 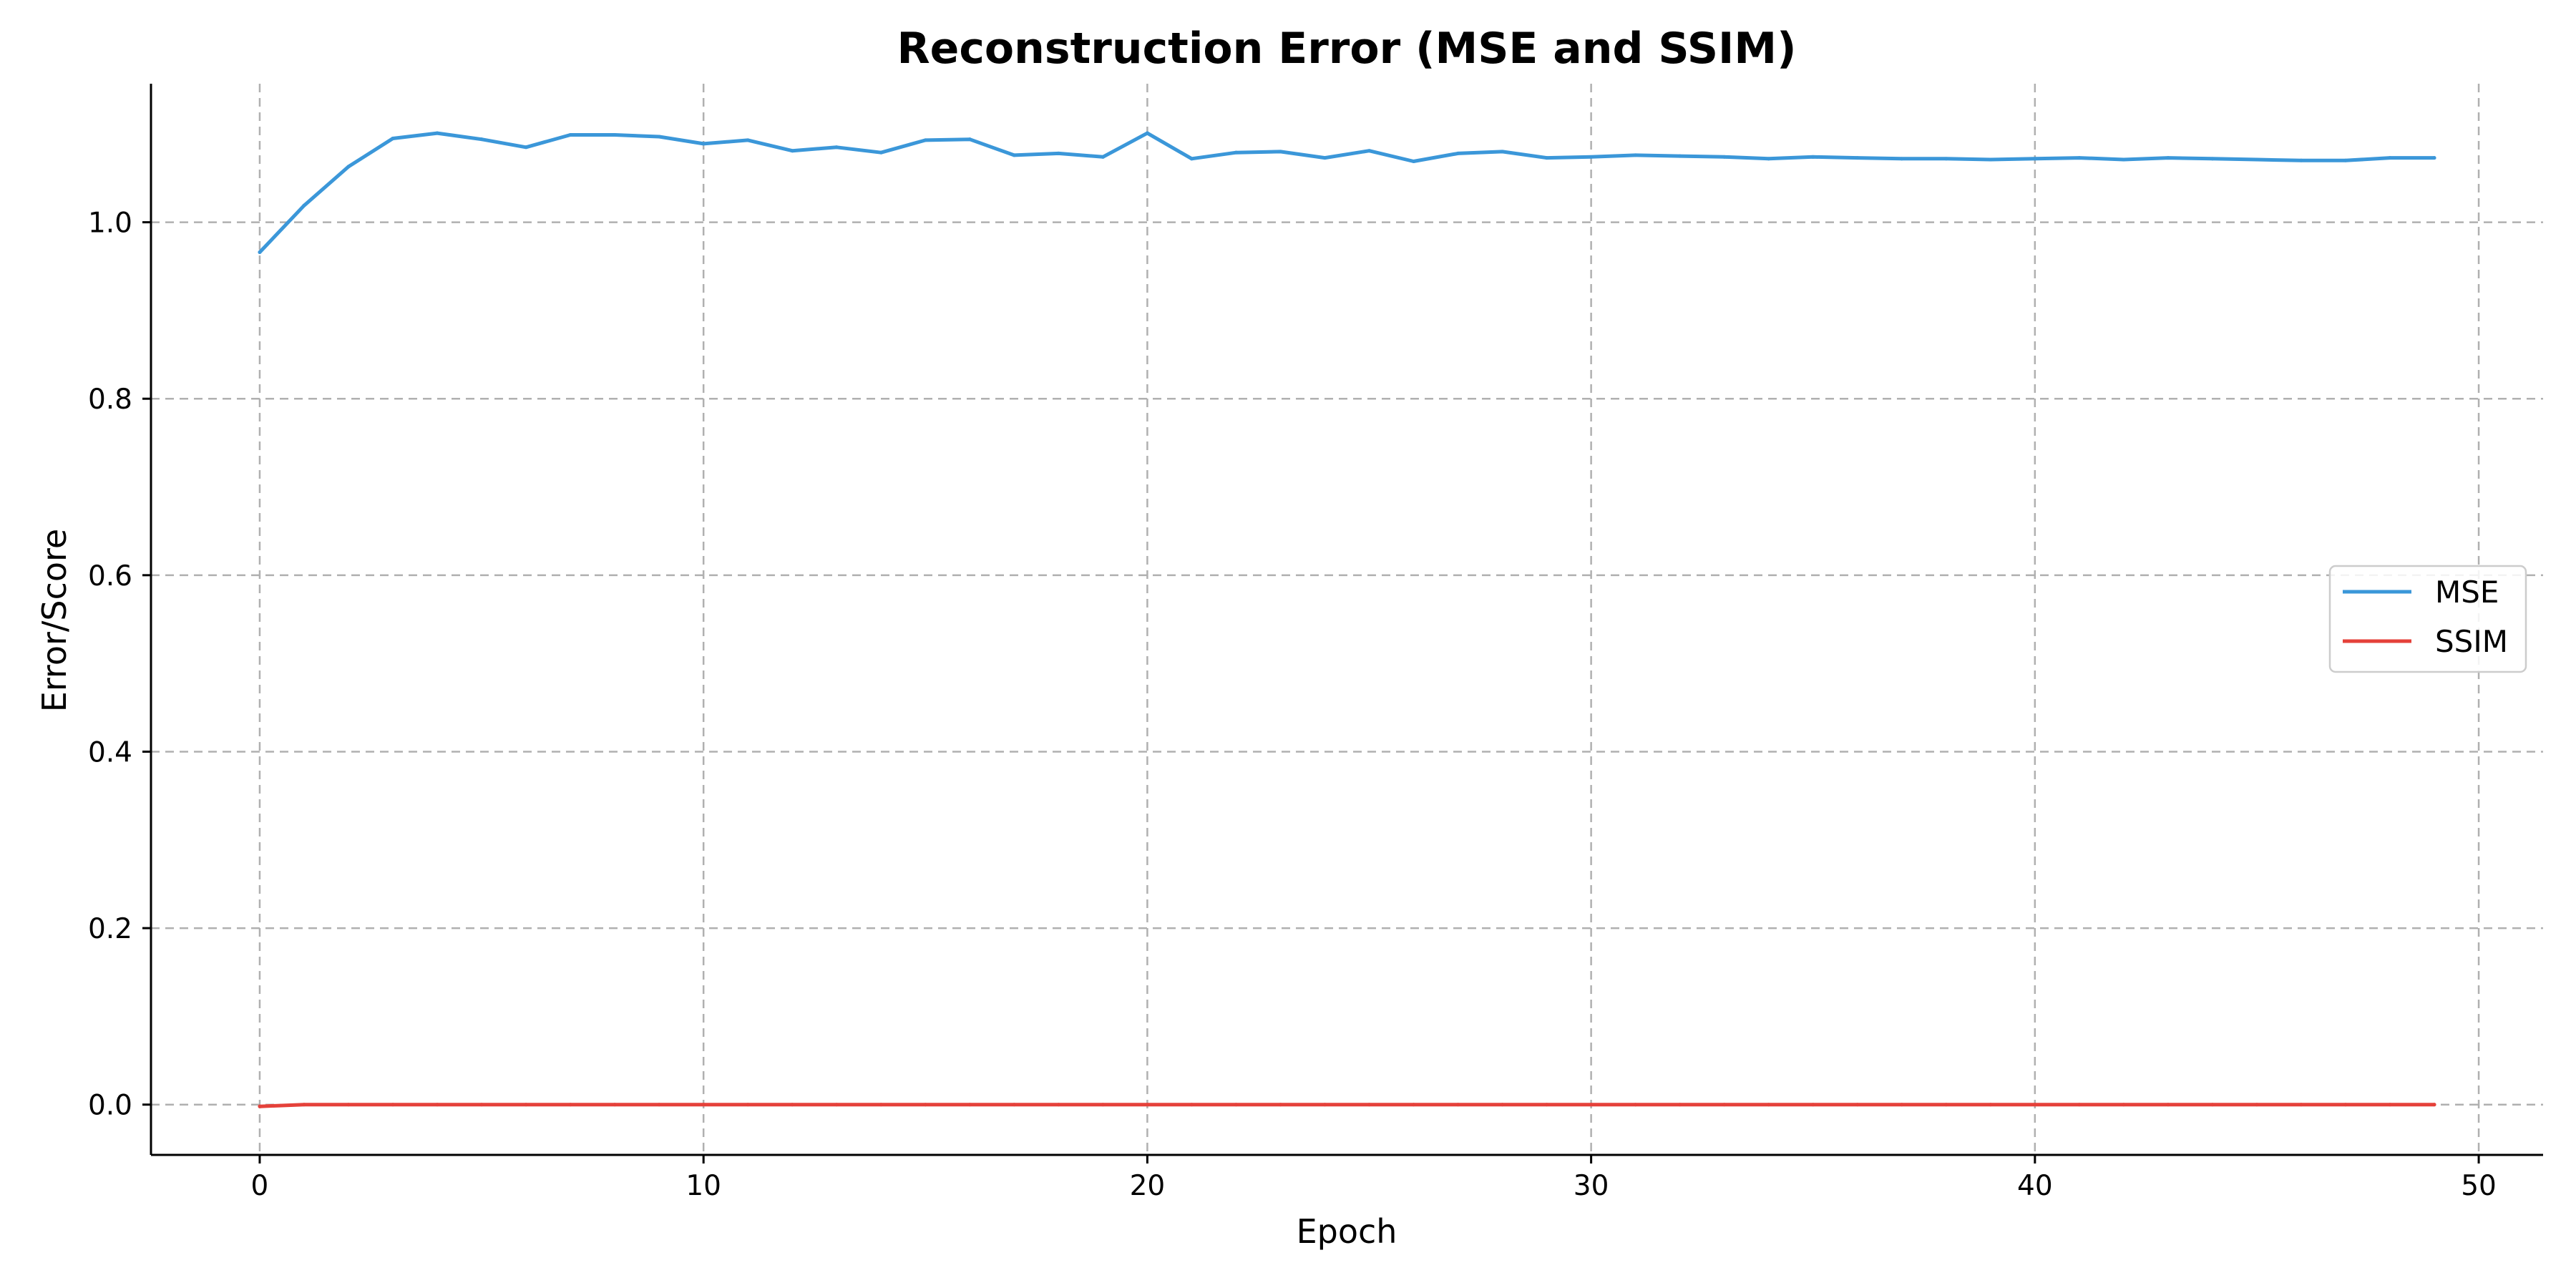 I want to click on chart-title: Reconstruction Error (MSE and SSIM), so click(x=1346, y=49).